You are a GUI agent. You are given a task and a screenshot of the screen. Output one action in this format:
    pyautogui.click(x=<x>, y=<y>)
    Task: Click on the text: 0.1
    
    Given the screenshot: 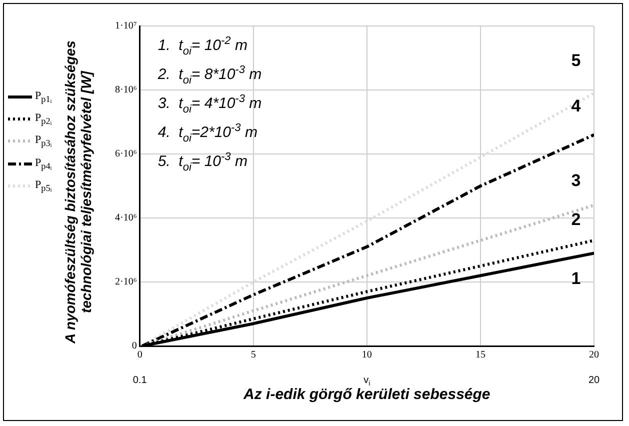 What is the action you would take?
    pyautogui.click(x=140, y=380)
    